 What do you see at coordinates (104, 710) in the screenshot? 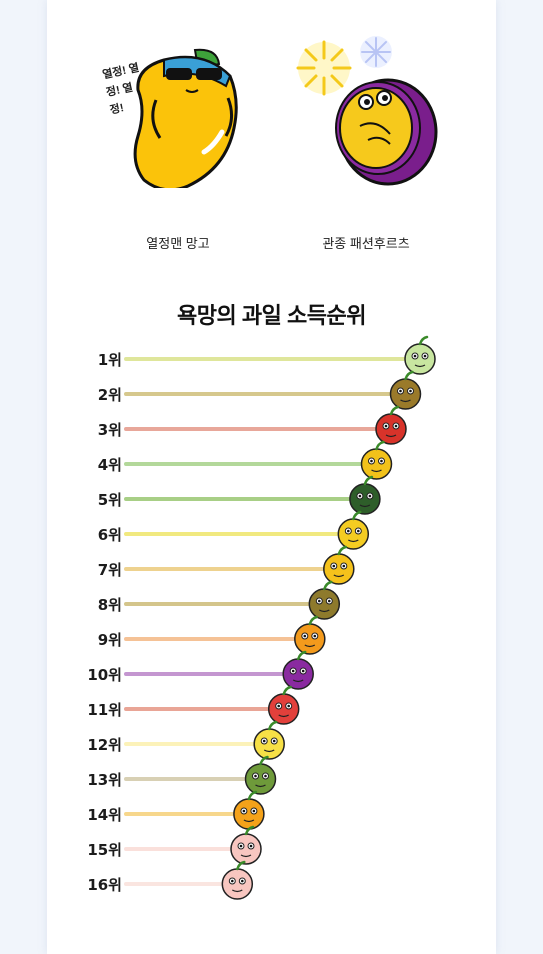
I see `rank-label: 11위` at bounding box center [104, 710].